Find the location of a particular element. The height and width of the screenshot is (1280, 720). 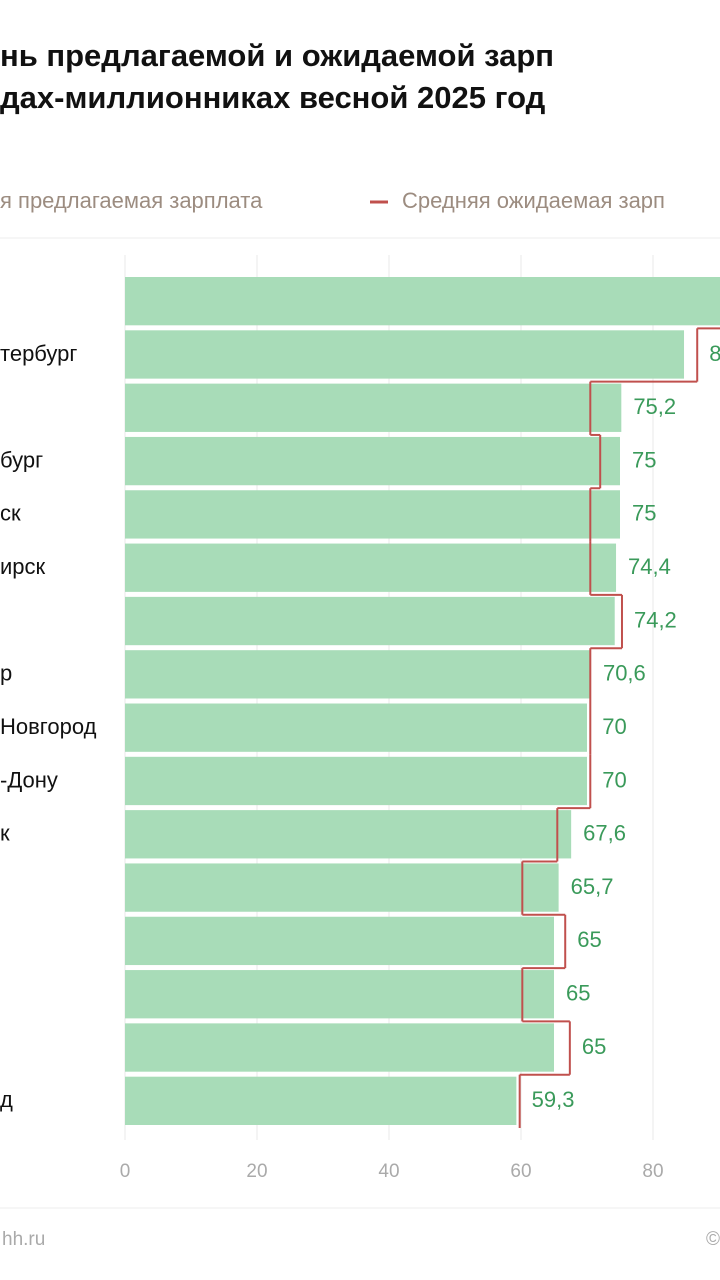

copyright: © is located at coordinates (713, 1239).